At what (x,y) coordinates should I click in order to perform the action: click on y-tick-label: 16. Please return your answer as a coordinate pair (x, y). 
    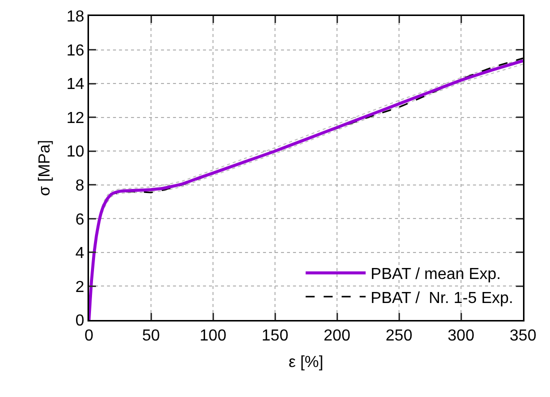
    Looking at the image, I should click on (75, 51).